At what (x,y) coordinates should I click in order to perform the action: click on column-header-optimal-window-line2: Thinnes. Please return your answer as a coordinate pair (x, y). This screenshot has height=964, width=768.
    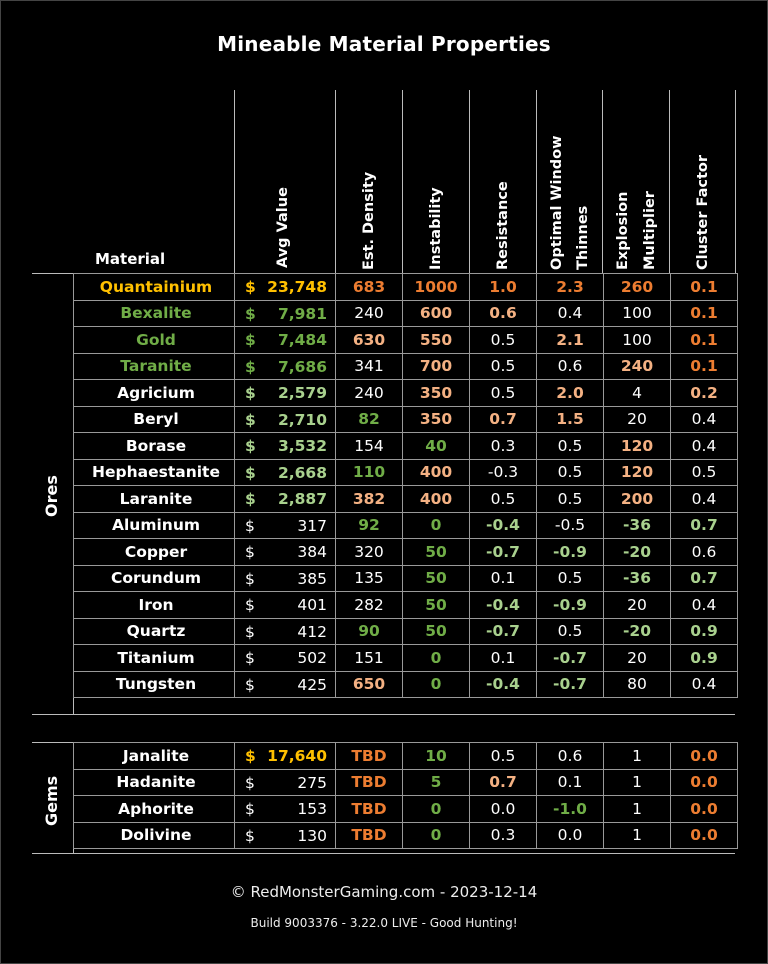
    Looking at the image, I should click on (583, 237).